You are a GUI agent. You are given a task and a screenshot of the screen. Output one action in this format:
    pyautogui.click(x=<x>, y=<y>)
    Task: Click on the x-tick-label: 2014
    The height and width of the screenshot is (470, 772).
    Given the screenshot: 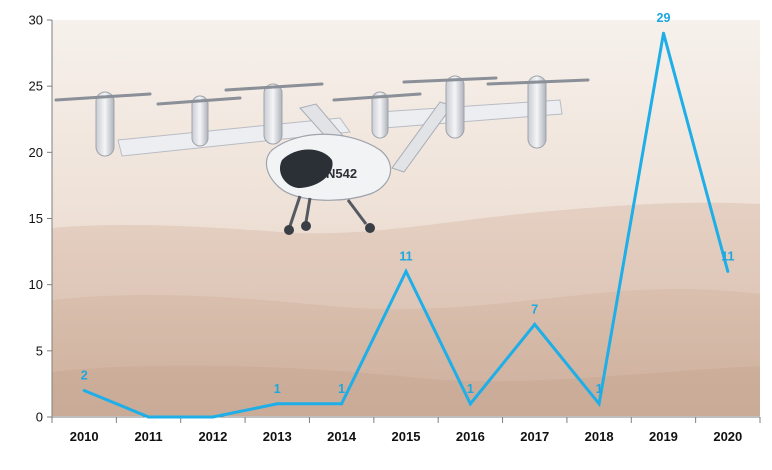 What is the action you would take?
    pyautogui.click(x=342, y=436)
    